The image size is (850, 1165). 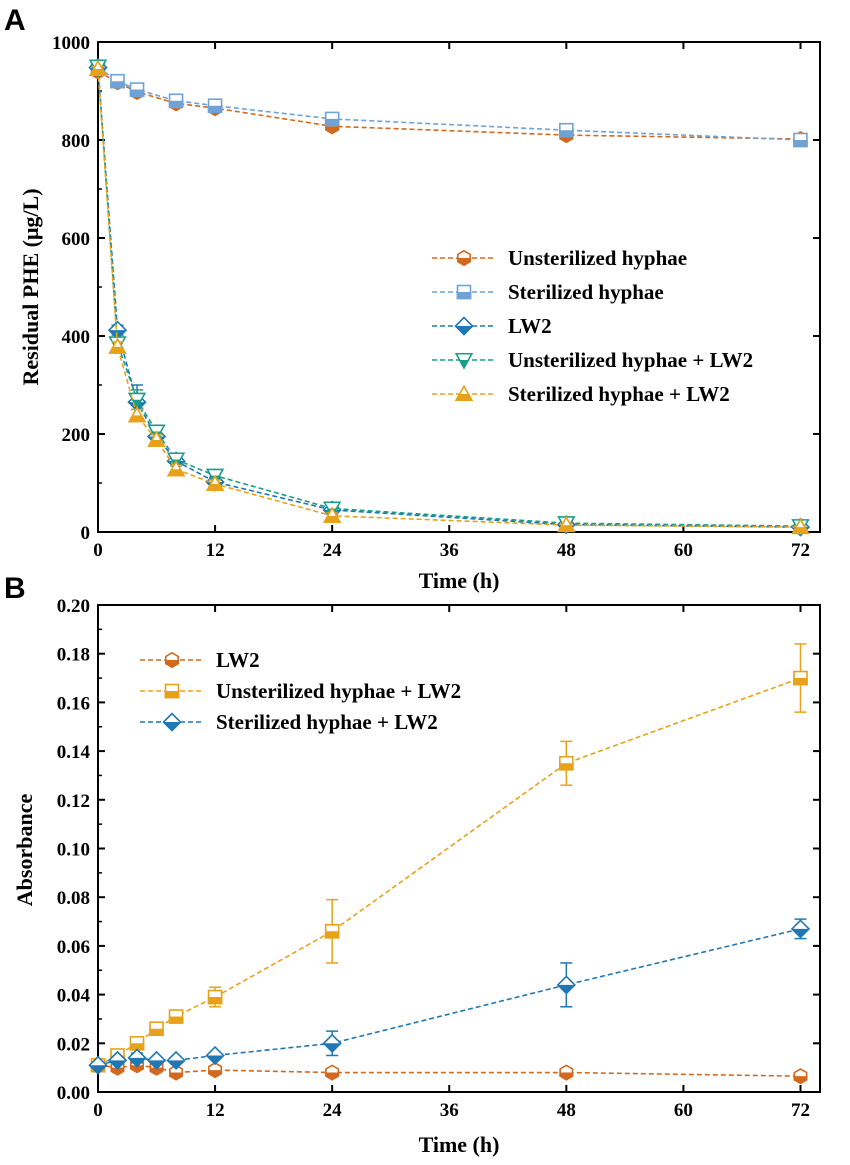 What do you see at coordinates (597, 258) in the screenshot?
I see `legend-label: Unsterilized hyphae` at bounding box center [597, 258].